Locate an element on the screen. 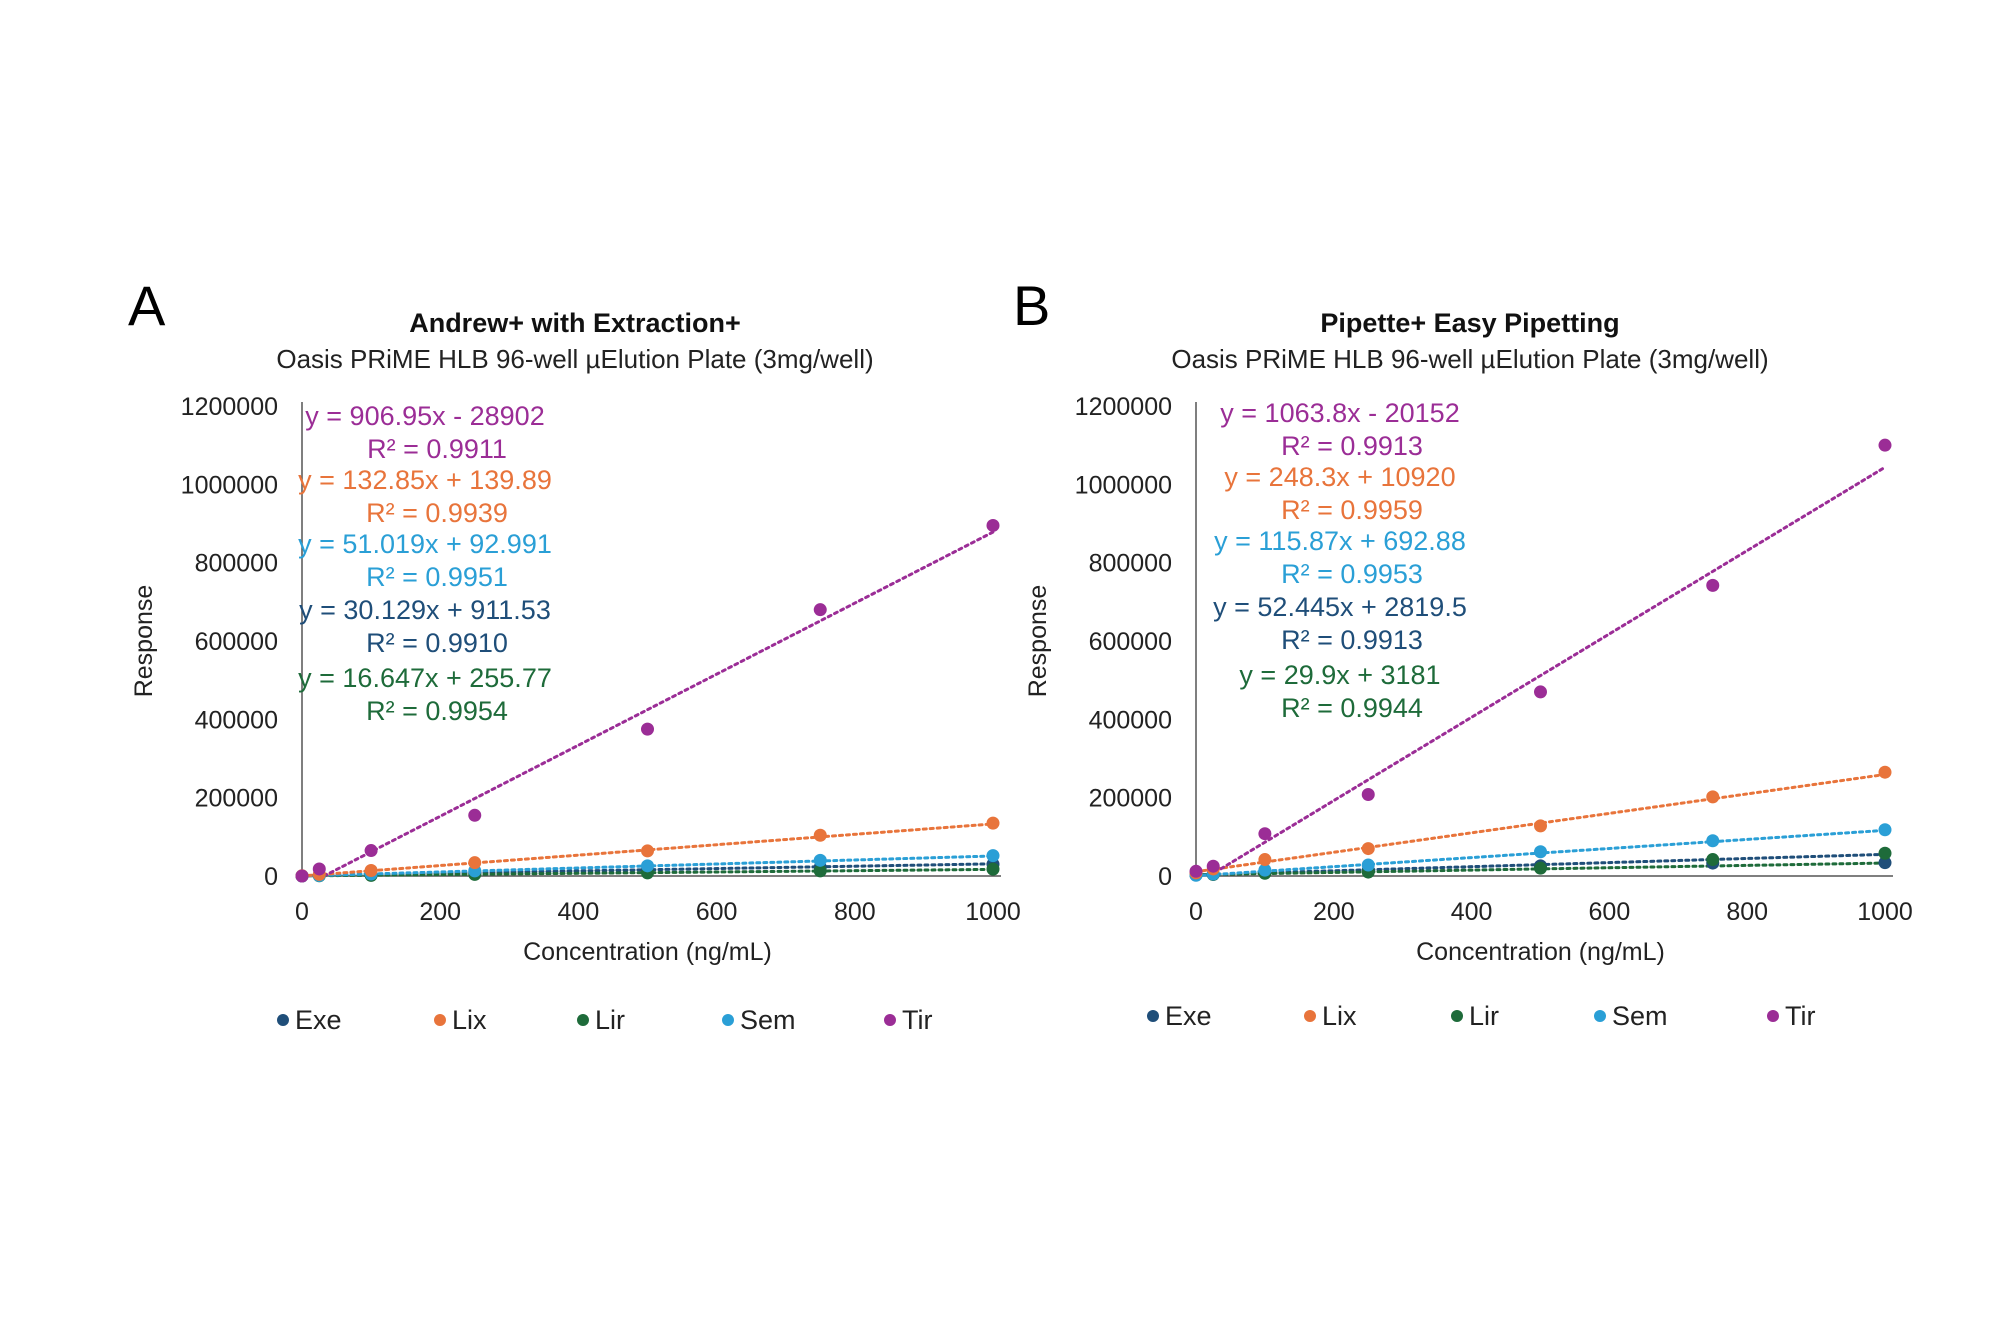 This screenshot has height=1333, width=2000. legend-item-tir: Tir is located at coordinates (1791, 1016).